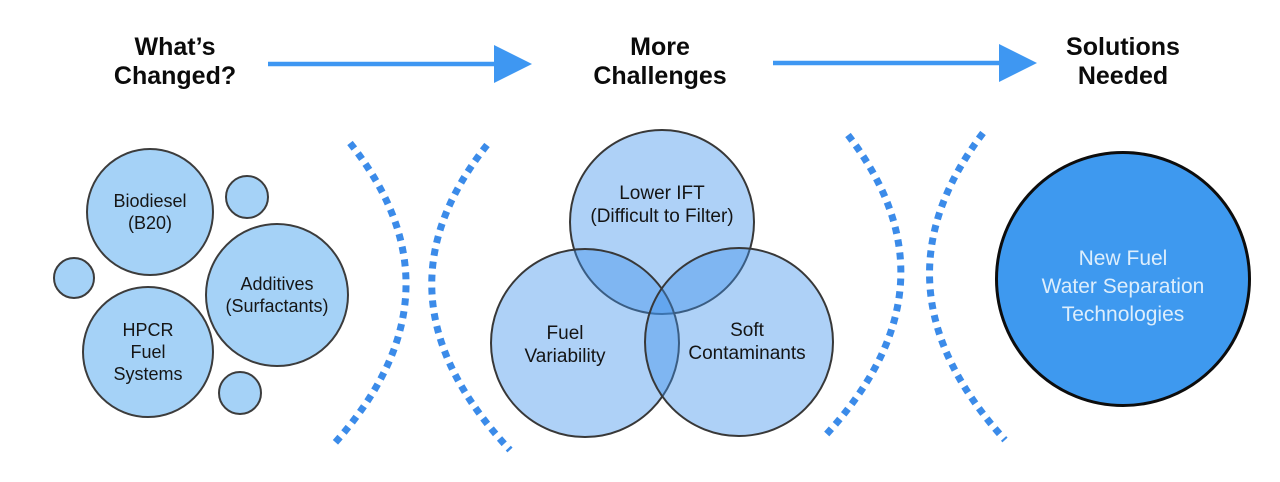  I want to click on bubble-label: Fuel Variability, so click(565, 345).